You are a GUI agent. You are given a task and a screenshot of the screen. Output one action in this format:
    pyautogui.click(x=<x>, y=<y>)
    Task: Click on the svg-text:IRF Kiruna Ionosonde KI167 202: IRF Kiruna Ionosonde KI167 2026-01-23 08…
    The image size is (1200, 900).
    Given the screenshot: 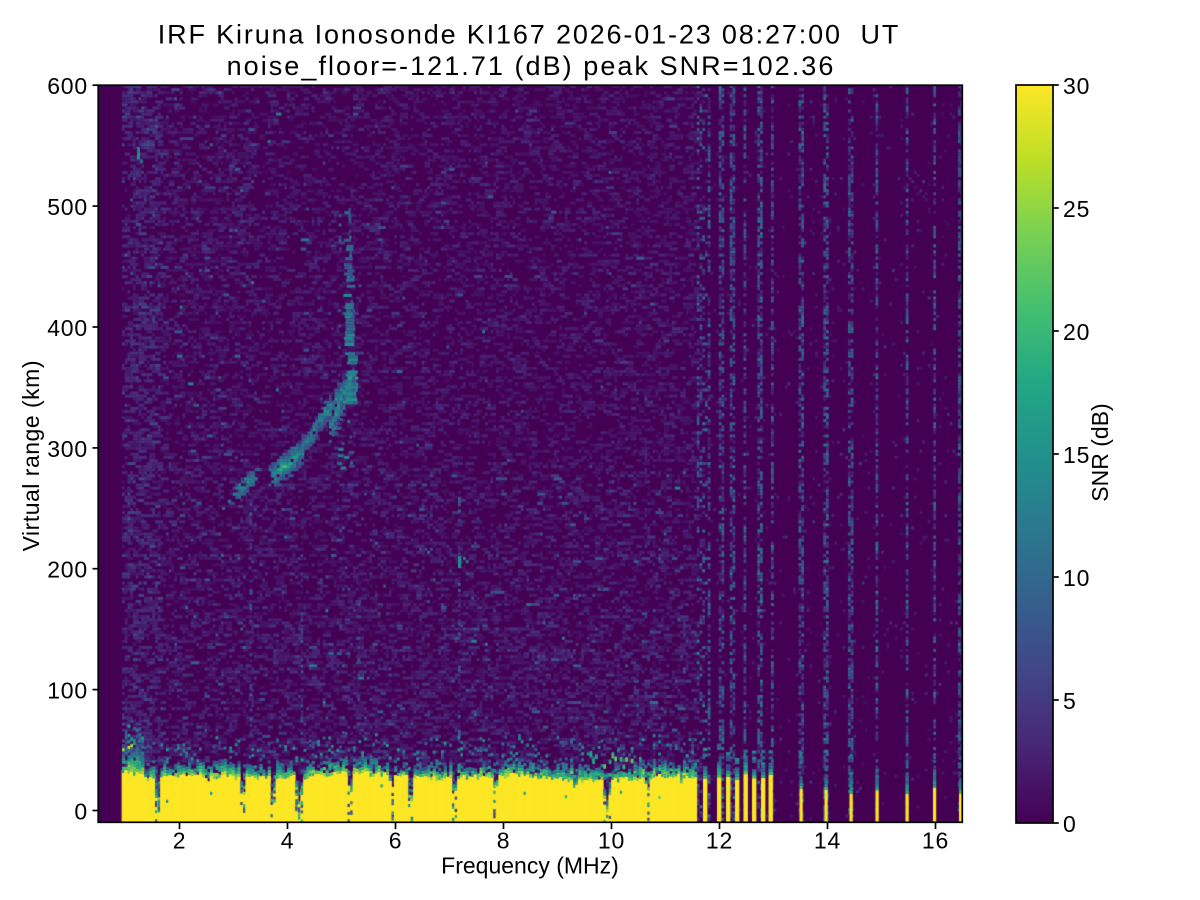 What is the action you would take?
    pyautogui.click(x=529, y=35)
    